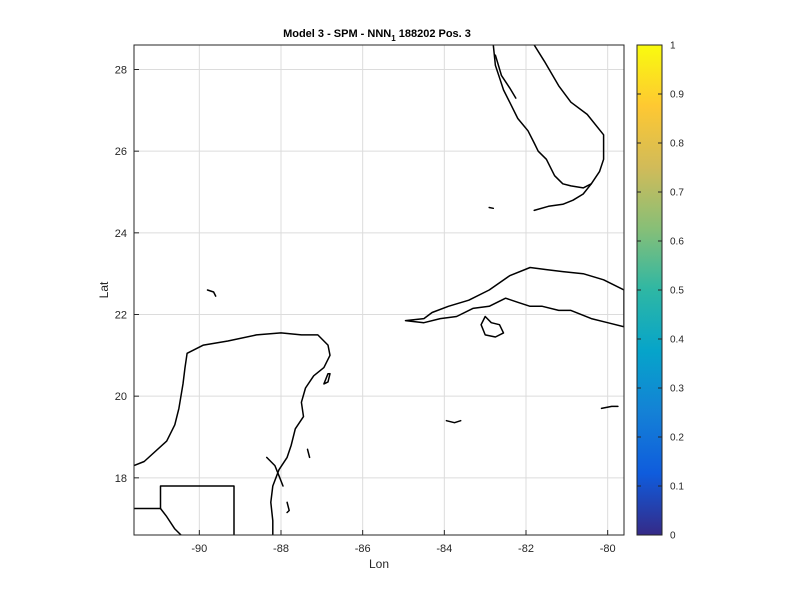 The height and width of the screenshot is (600, 800). Describe the element at coordinates (121, 316) in the screenshot. I see `y-tick-label-2: 22` at that location.